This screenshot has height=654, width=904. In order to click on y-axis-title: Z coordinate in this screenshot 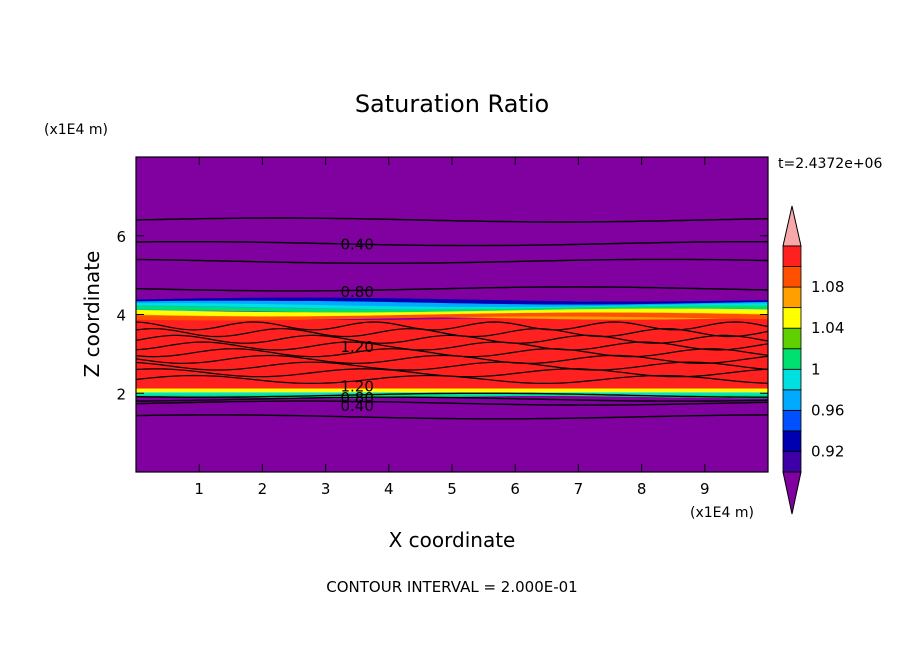, I will do `click(92, 314)`.